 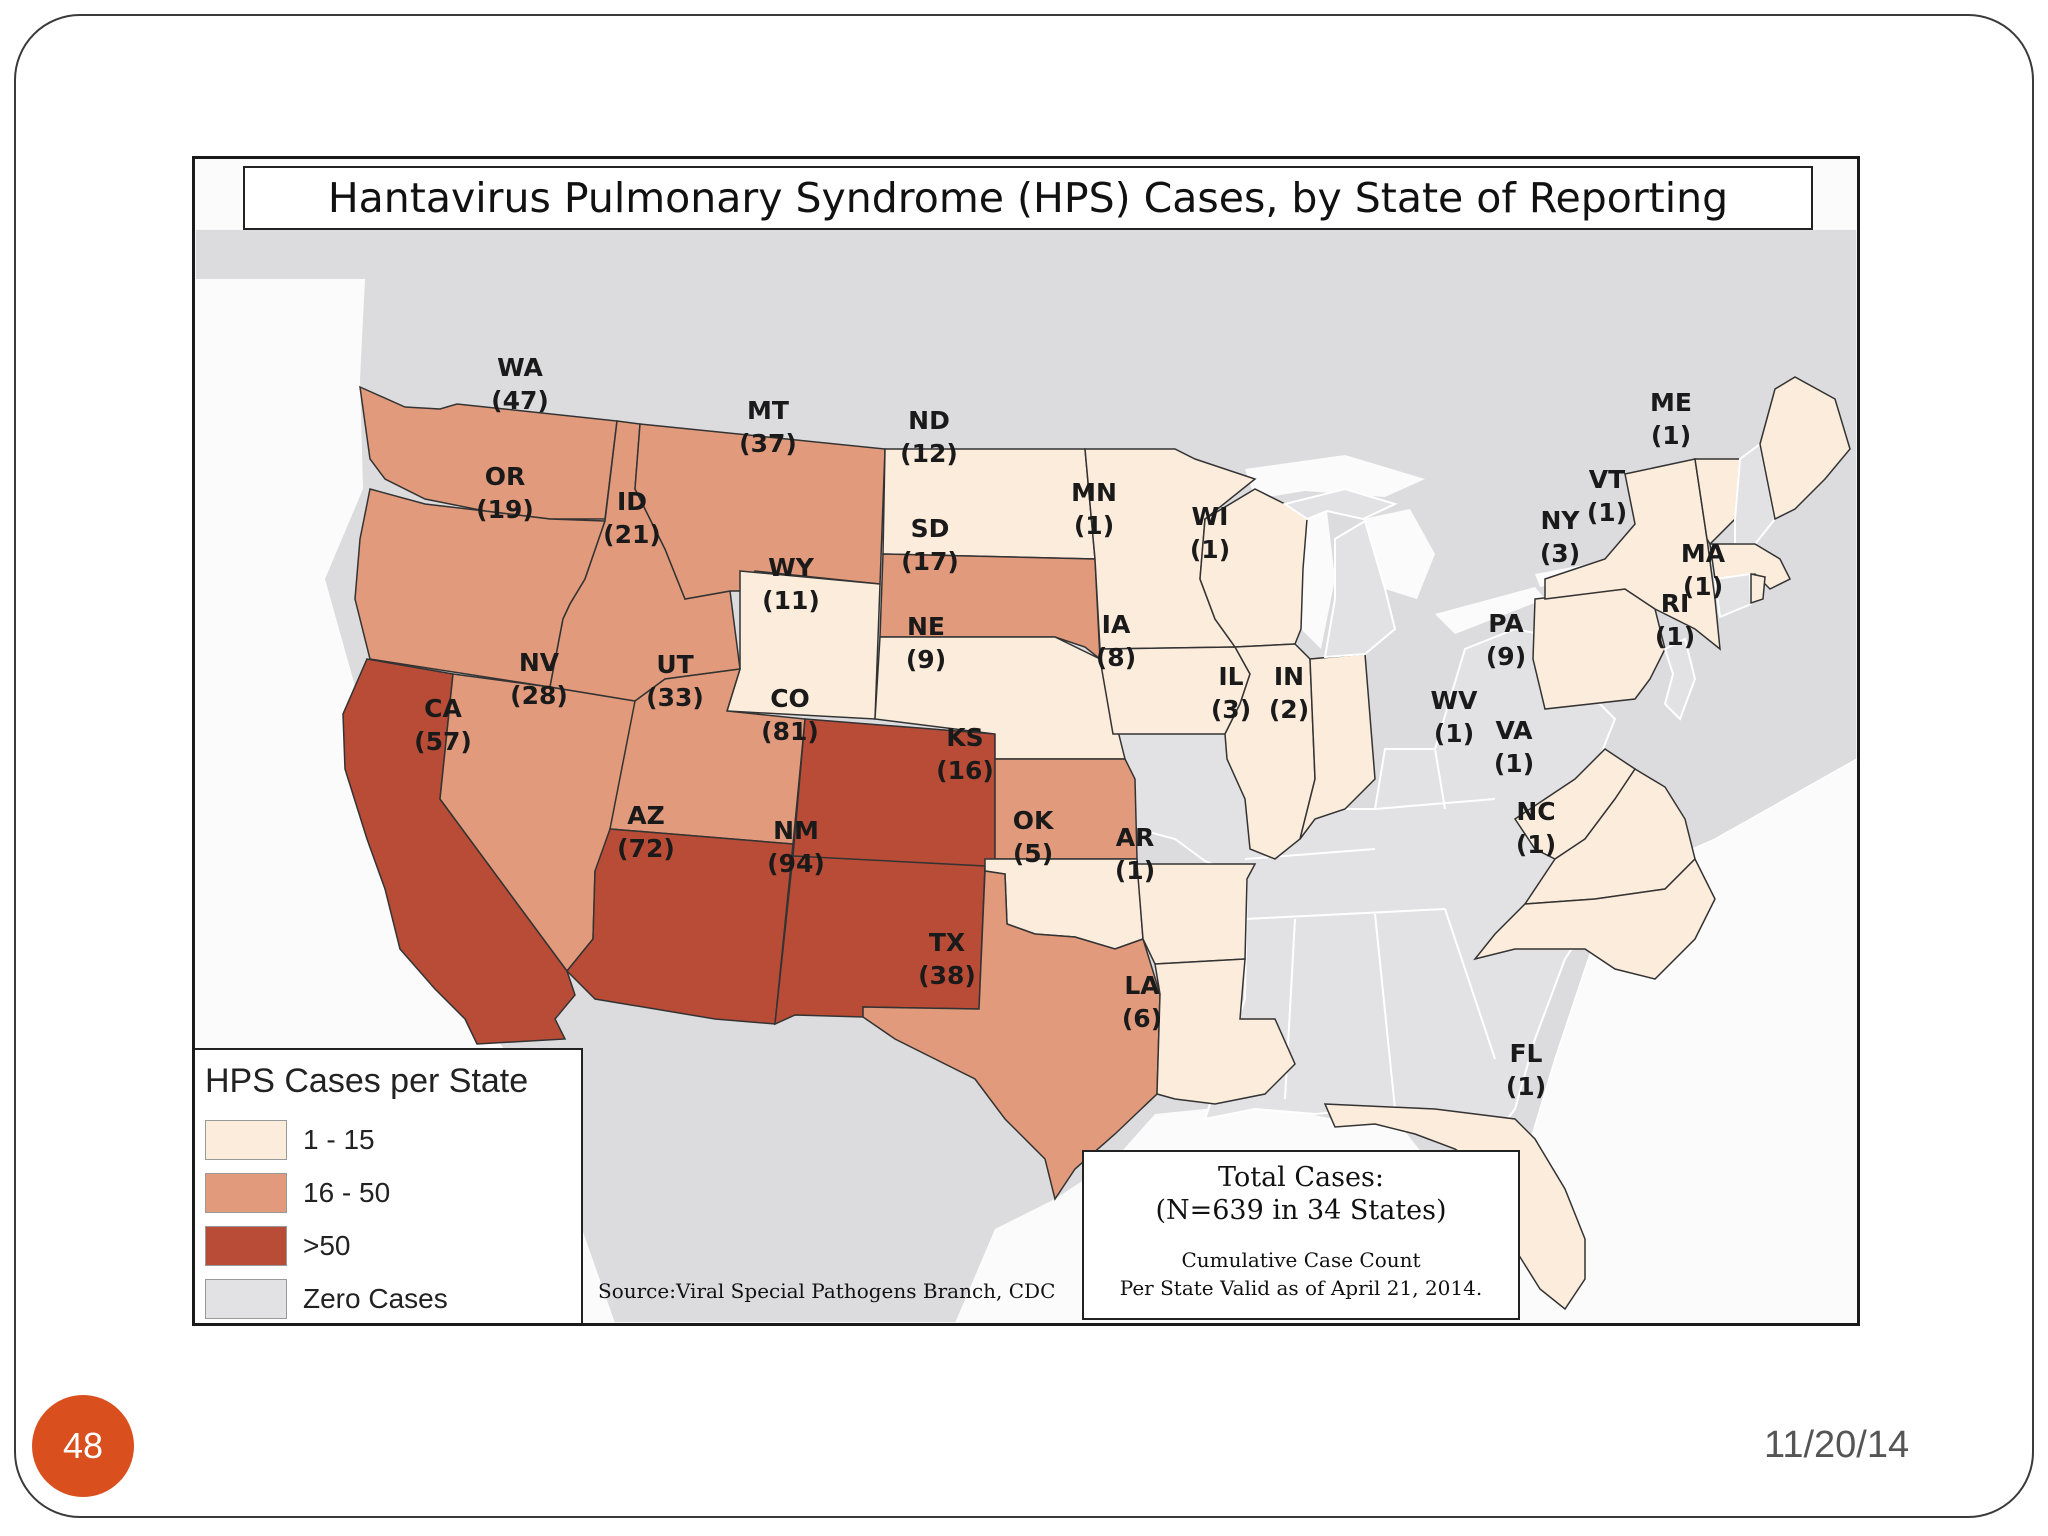 I want to click on state-label-wy: WY, so click(x=791, y=567).